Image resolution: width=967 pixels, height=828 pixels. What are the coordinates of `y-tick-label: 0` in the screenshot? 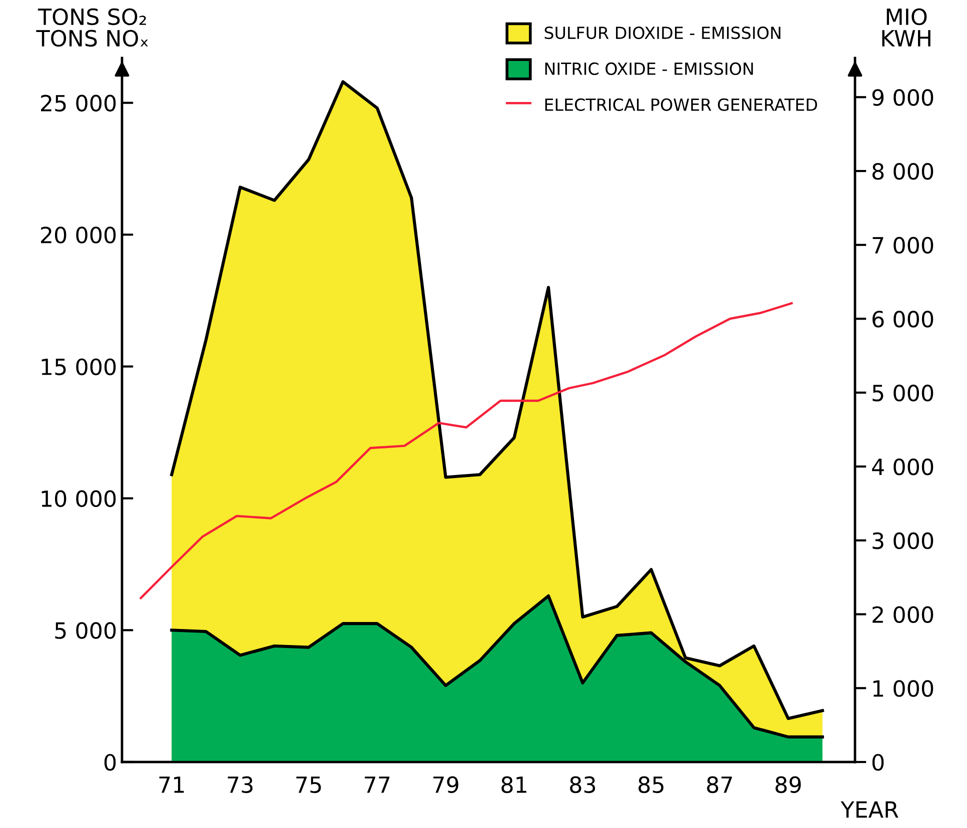 It's located at (110, 762).